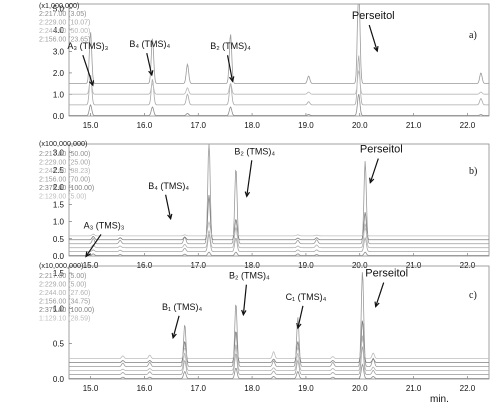 Image resolution: width=501 pixels, height=409 pixels. What do you see at coordinates (145, 125) in the screenshot?
I see `x-tick-label: 16.0` at bounding box center [145, 125].